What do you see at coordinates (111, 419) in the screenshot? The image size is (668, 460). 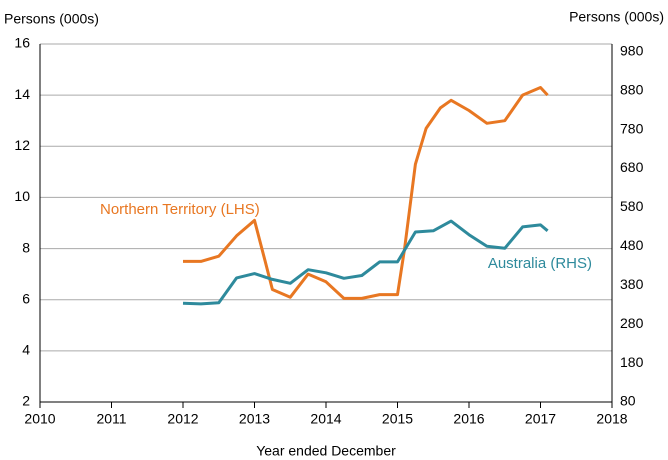 I see `x-tick-label: 2011` at bounding box center [111, 419].